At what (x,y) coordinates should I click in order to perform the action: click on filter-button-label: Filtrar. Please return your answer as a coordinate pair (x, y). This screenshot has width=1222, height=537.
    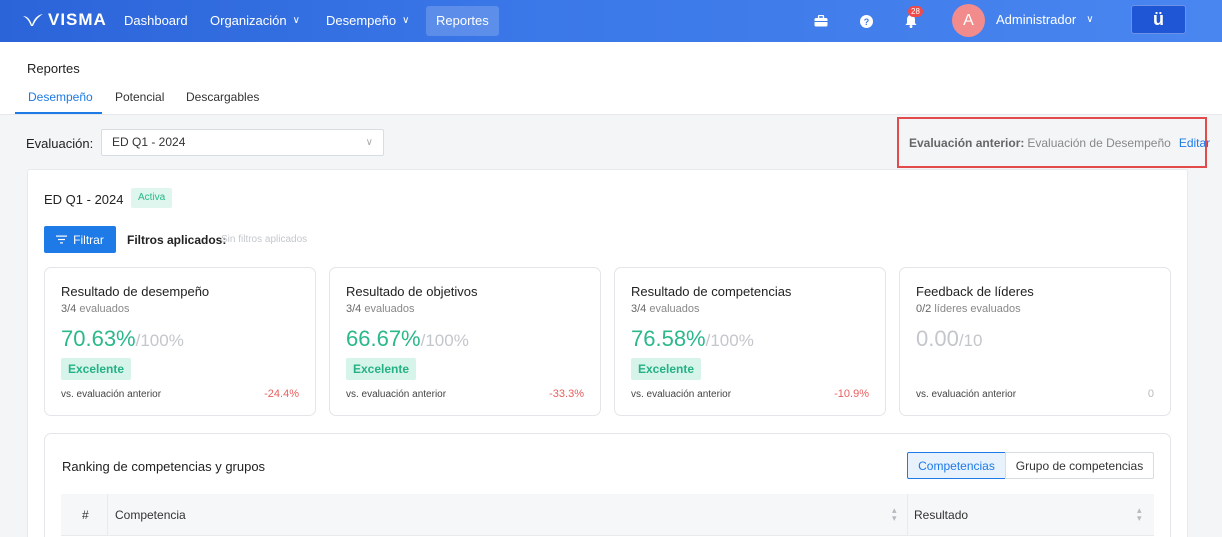
    Looking at the image, I should click on (88, 239).